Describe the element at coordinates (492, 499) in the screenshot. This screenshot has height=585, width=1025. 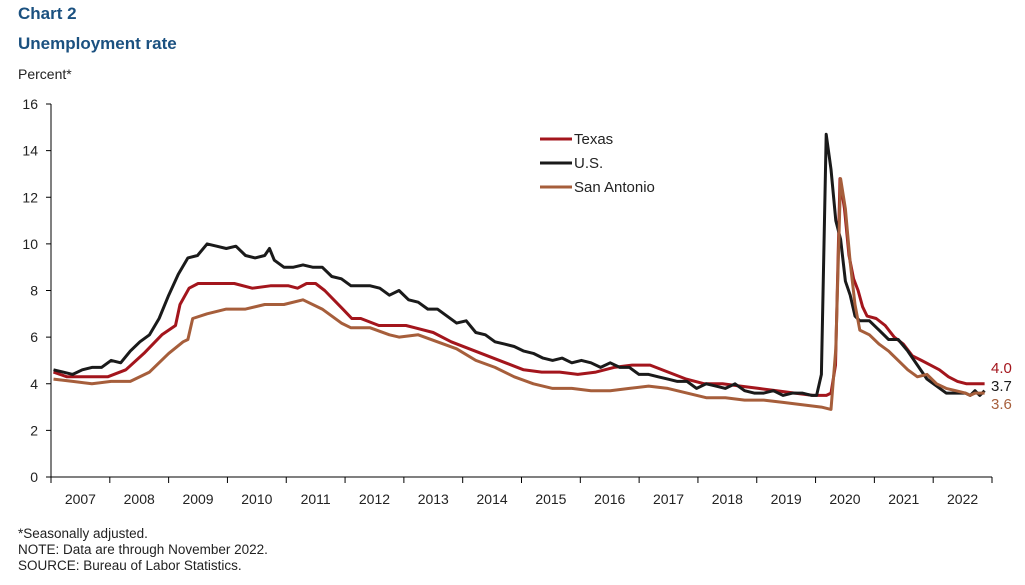
I see `x-tick-label: 2014` at that location.